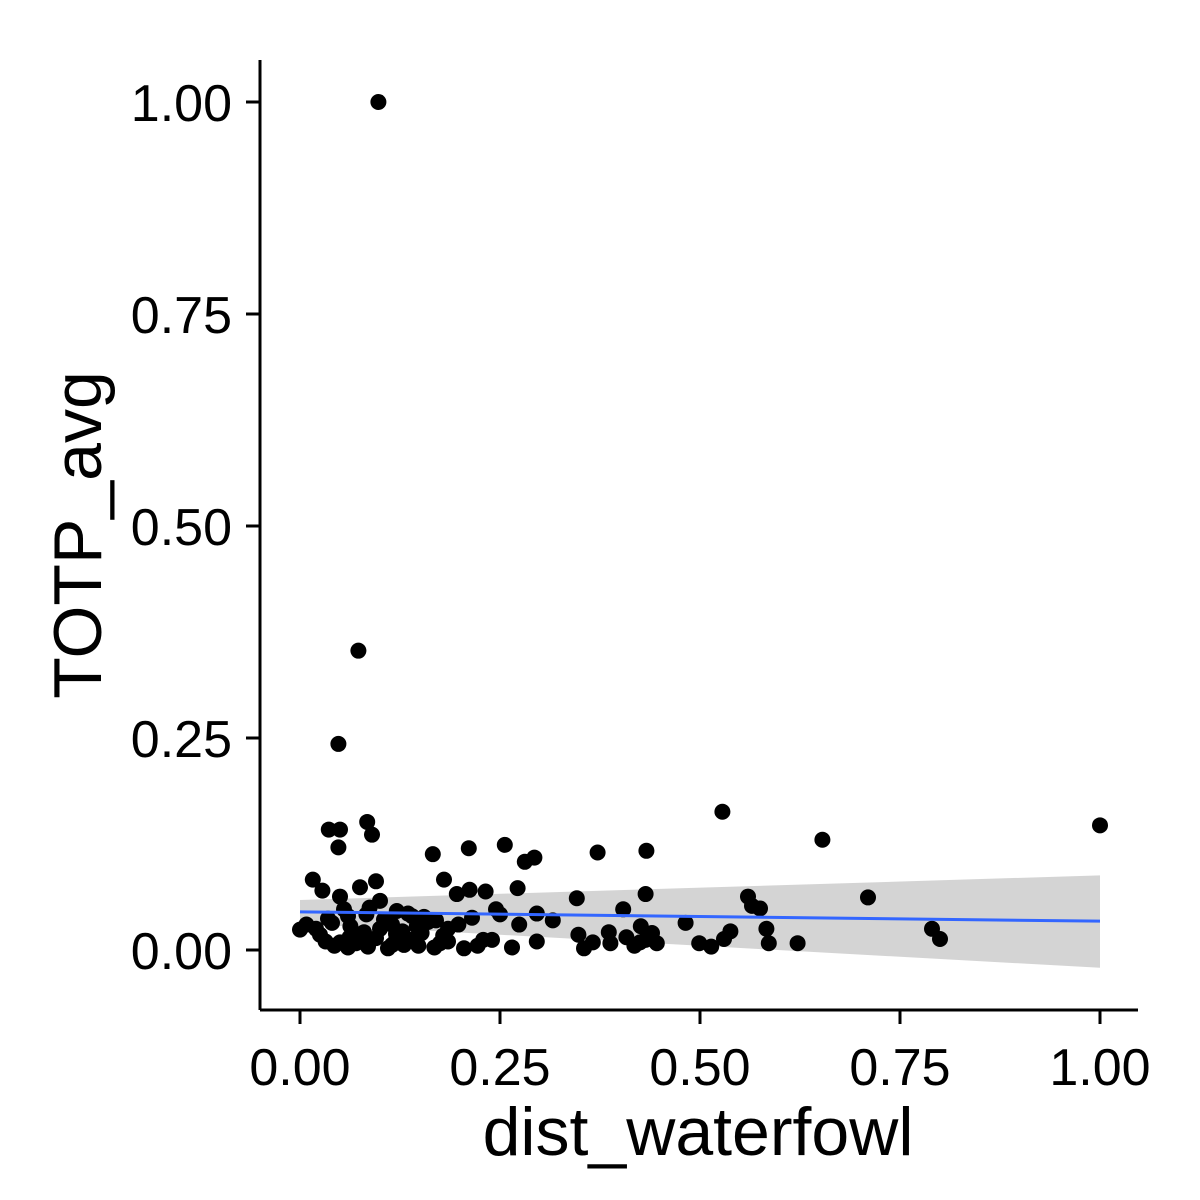 The image size is (1200, 1200). What do you see at coordinates (181, 104) in the screenshot?
I see `y-tick-label: 1.00` at bounding box center [181, 104].